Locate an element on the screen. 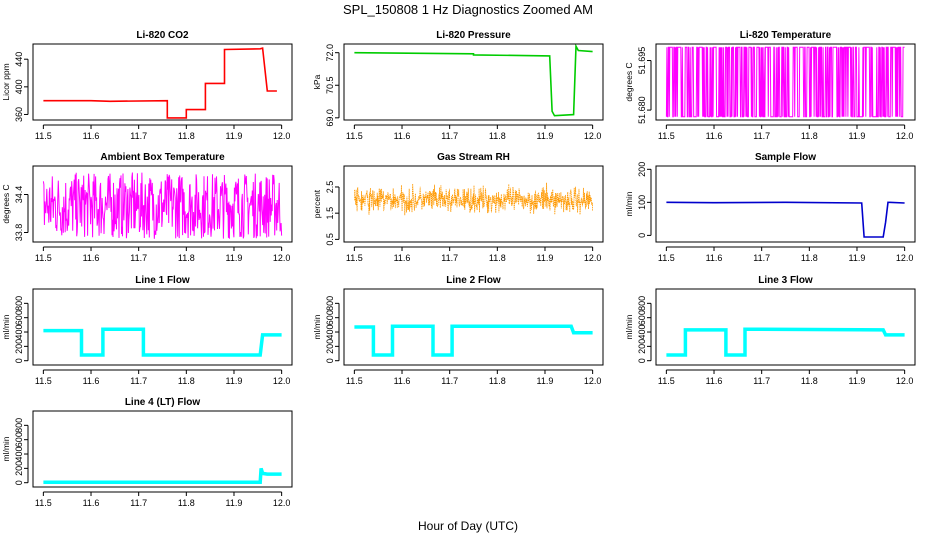 The image size is (936, 540). y-tick-label: 72.0 is located at coordinates (330, 53).